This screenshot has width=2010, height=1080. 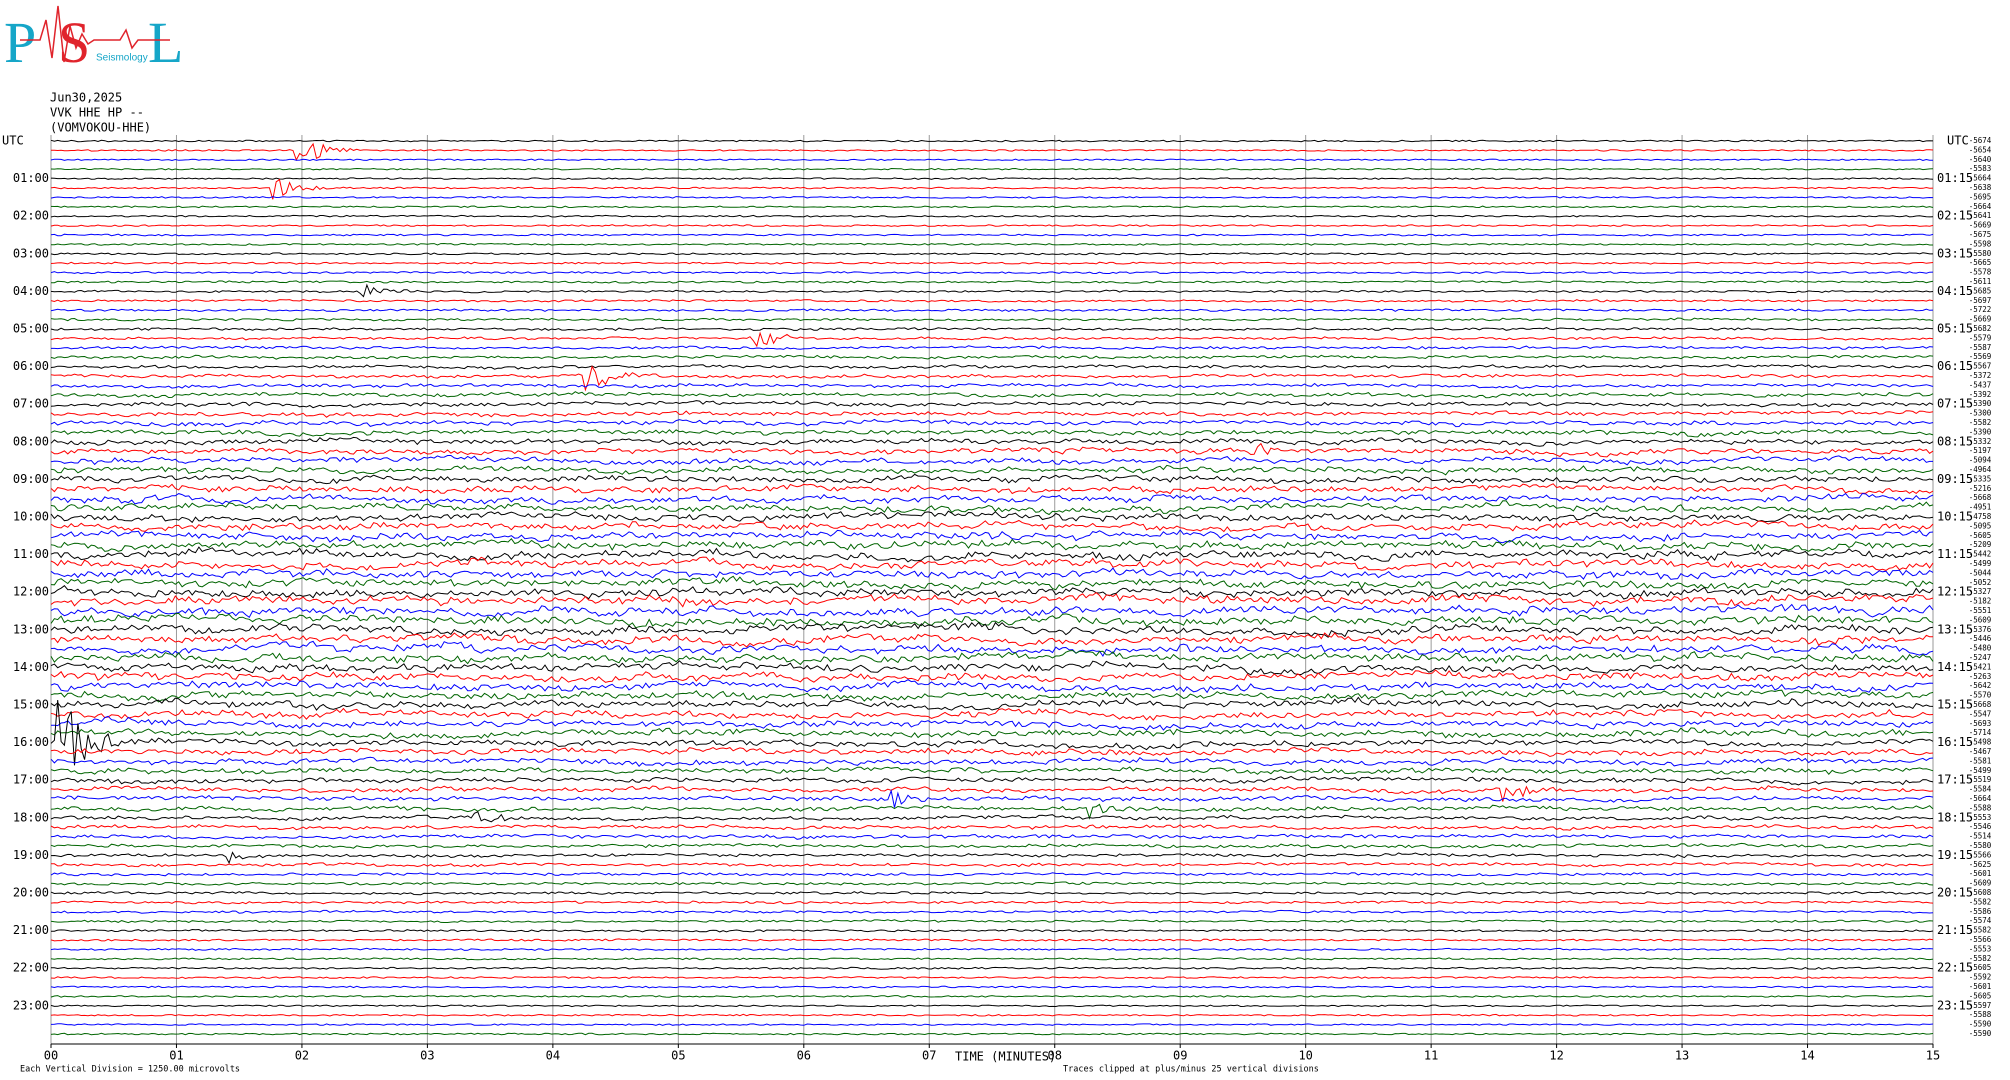 What do you see at coordinates (1980, 516) in the screenshot?
I see `offset-label: -4758` at bounding box center [1980, 516].